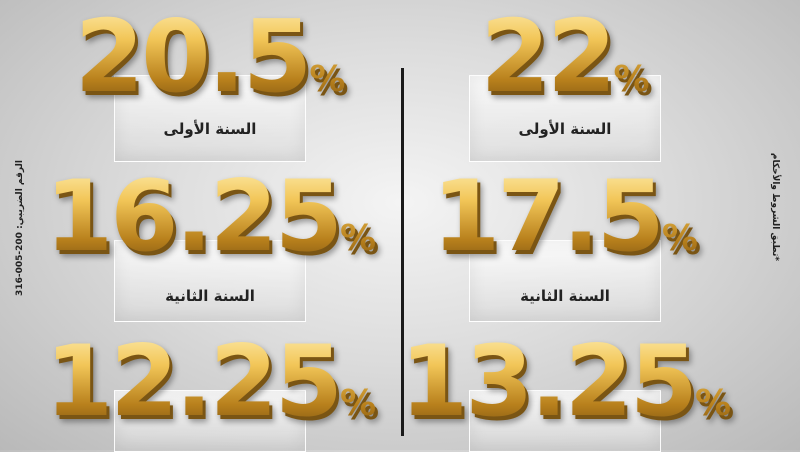  What do you see at coordinates (566, 382) in the screenshot?
I see `rate-year-3: 13.25%` at bounding box center [566, 382].